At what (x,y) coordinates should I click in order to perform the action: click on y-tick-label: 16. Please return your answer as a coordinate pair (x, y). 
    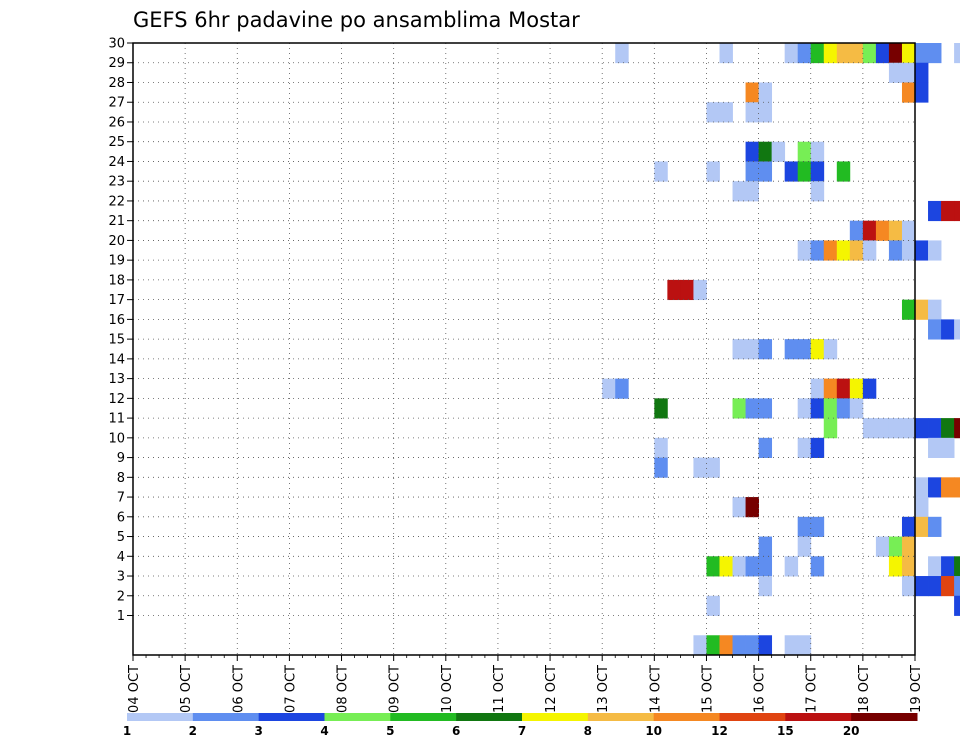
    Looking at the image, I should click on (116, 320).